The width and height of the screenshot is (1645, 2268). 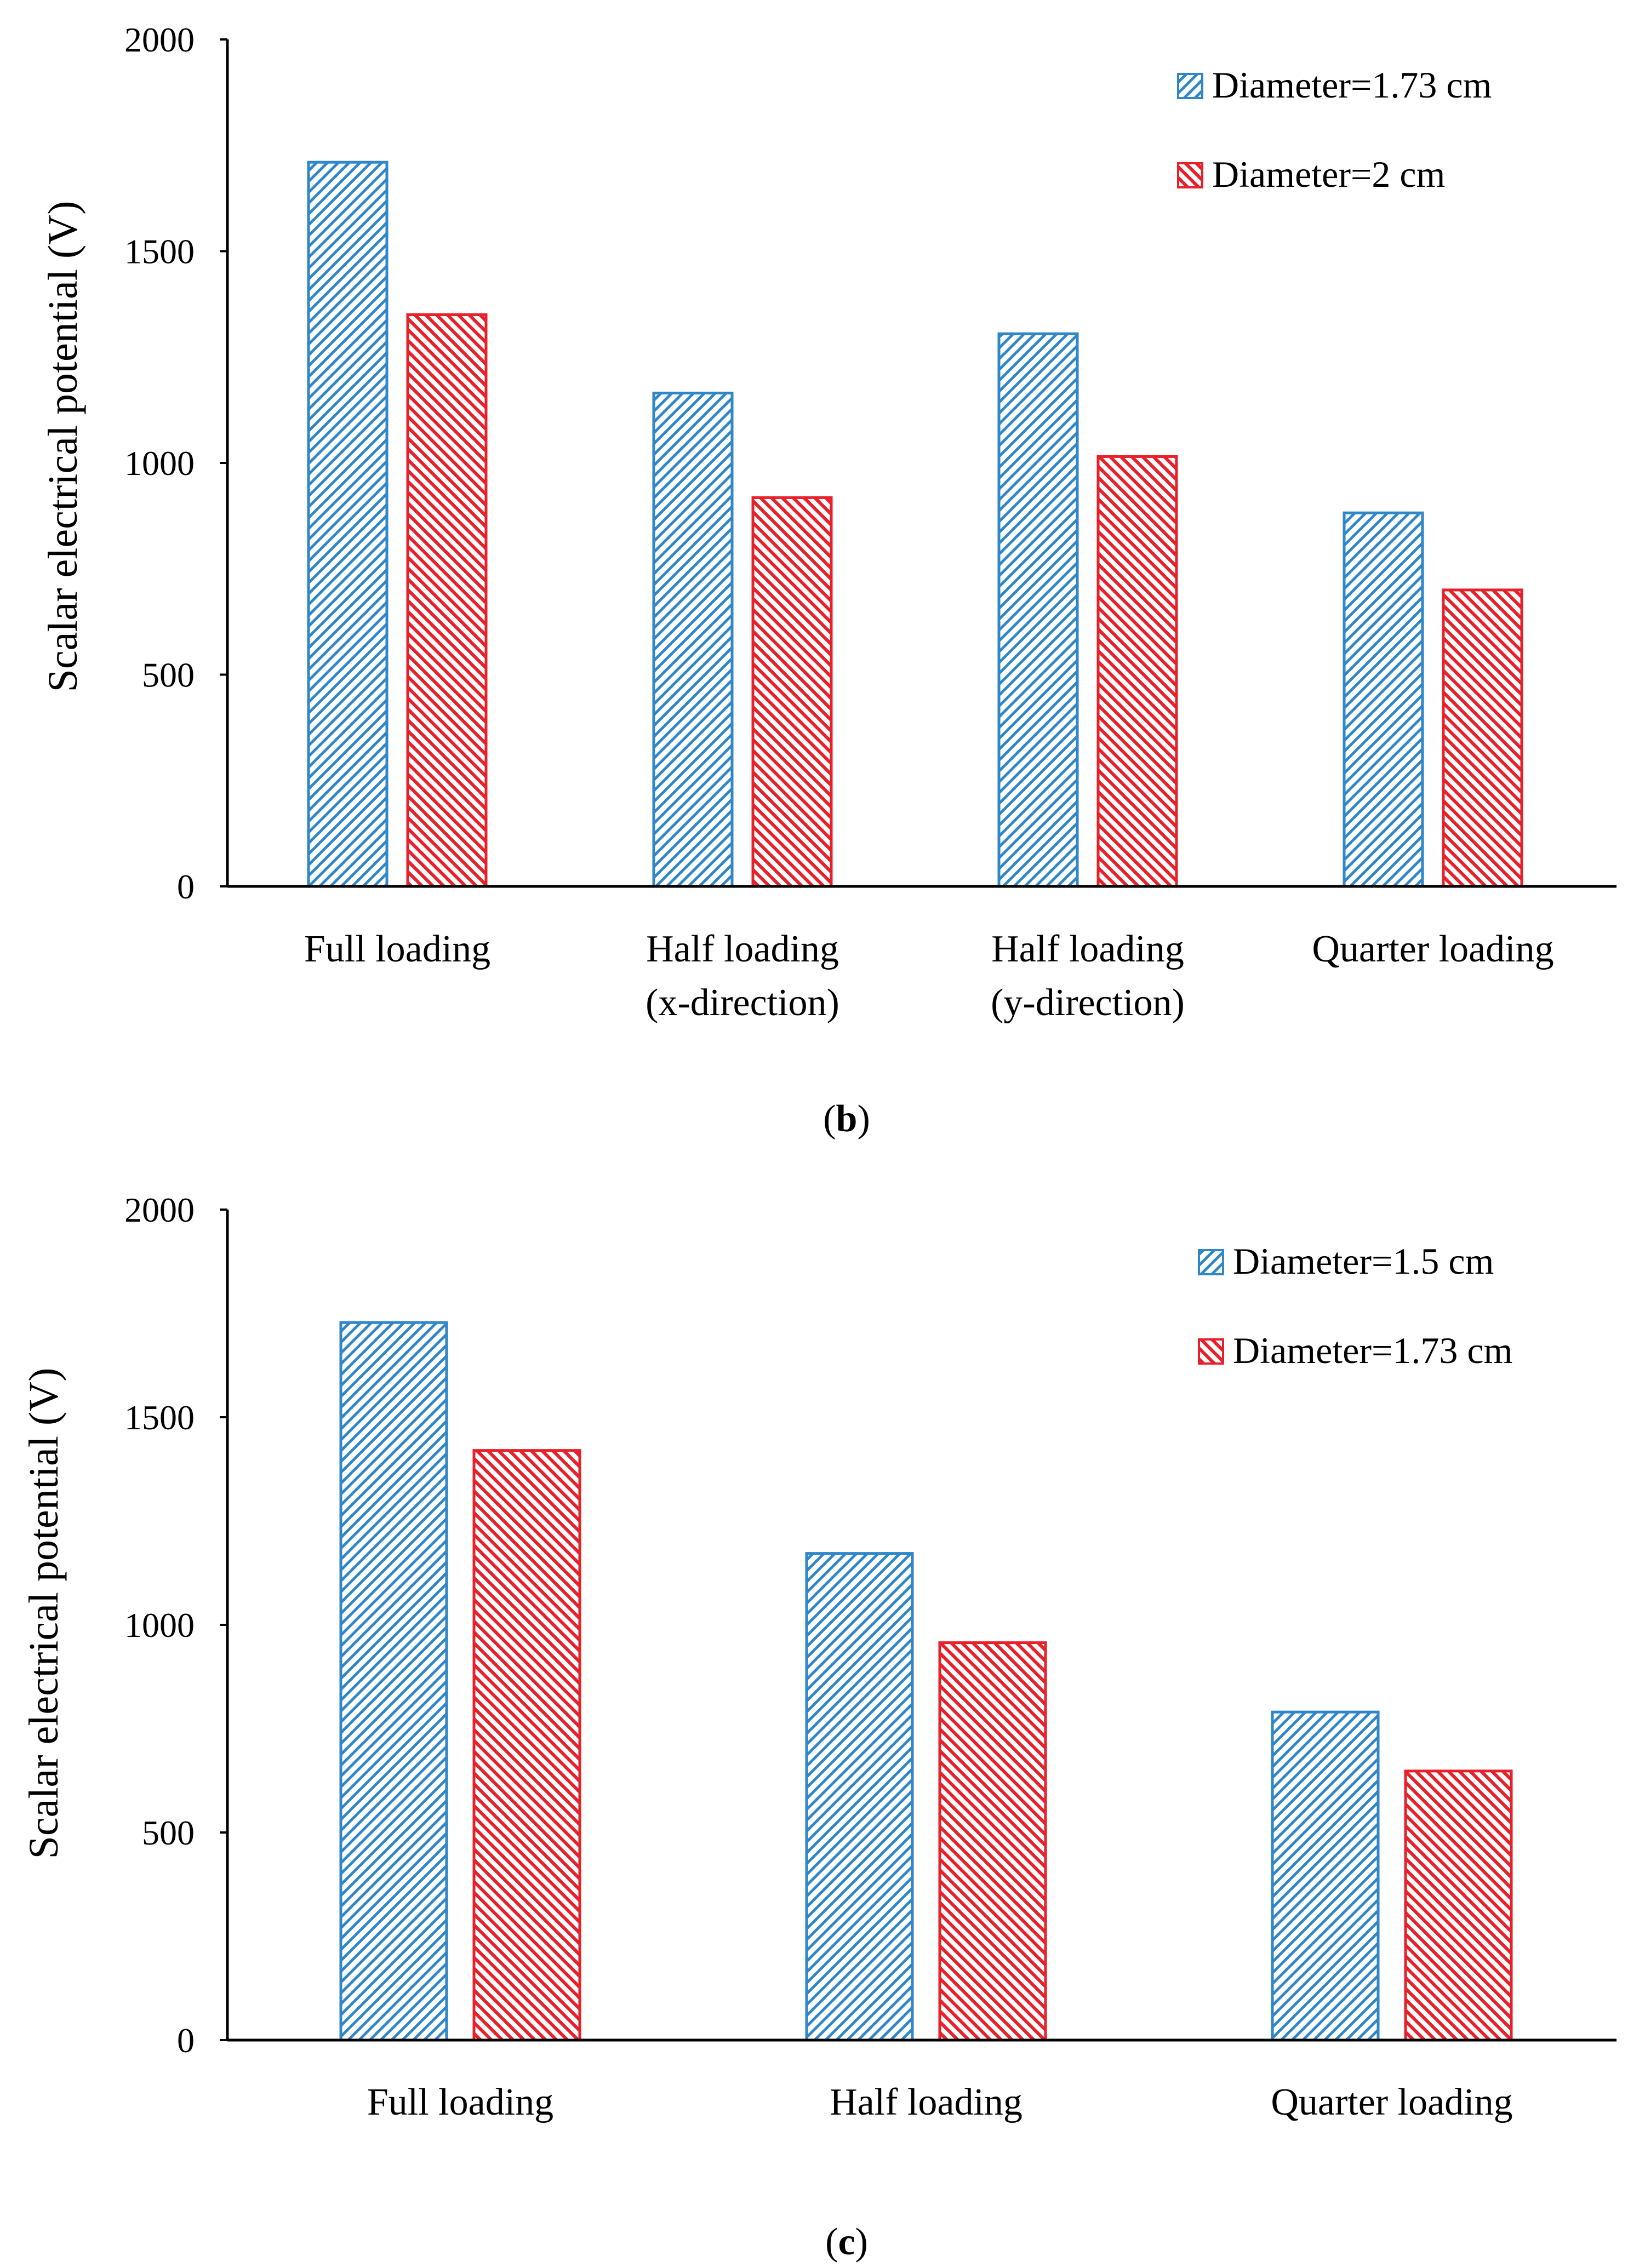 What do you see at coordinates (63, 446) in the screenshot?
I see `chart-b-ylabel: Scalar electrical potential (V)` at bounding box center [63, 446].